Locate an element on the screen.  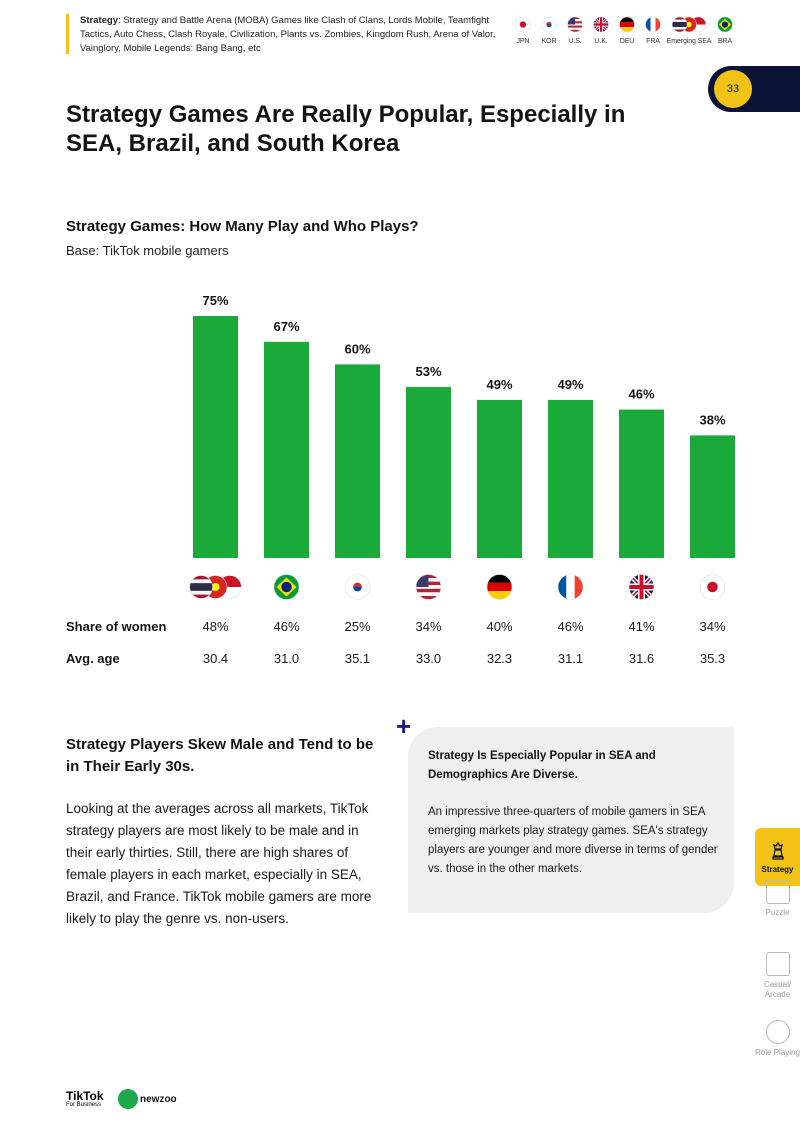
newzoo-logo: newzoo is located at coordinates (147, 1099).